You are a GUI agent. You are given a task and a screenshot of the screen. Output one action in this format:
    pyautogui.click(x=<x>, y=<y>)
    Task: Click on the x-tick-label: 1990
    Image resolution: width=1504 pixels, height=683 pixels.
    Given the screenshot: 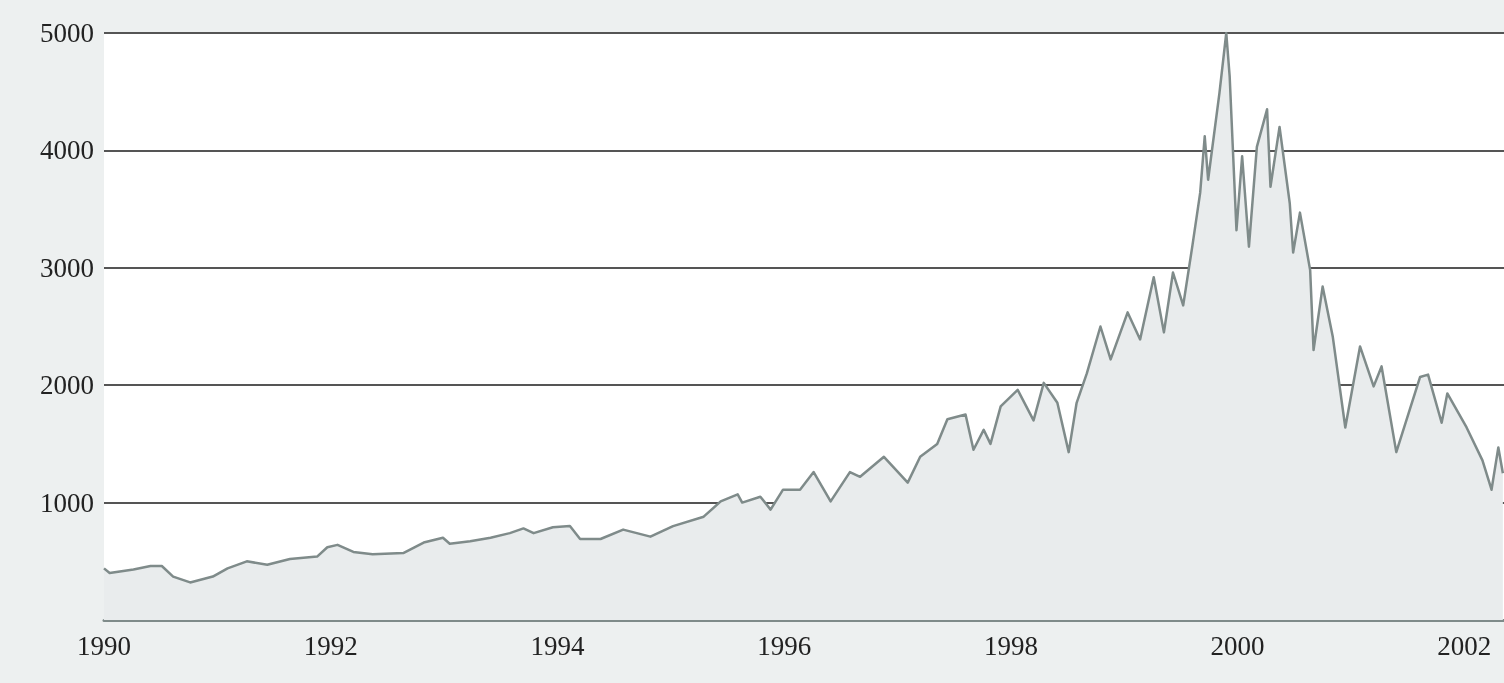 What is the action you would take?
    pyautogui.click(x=104, y=645)
    